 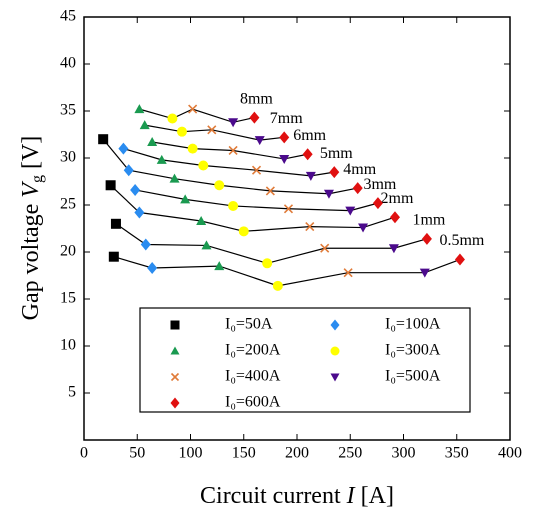 What do you see at coordinates (68, 204) in the screenshot?
I see `y-tick-label: 25` at bounding box center [68, 204].